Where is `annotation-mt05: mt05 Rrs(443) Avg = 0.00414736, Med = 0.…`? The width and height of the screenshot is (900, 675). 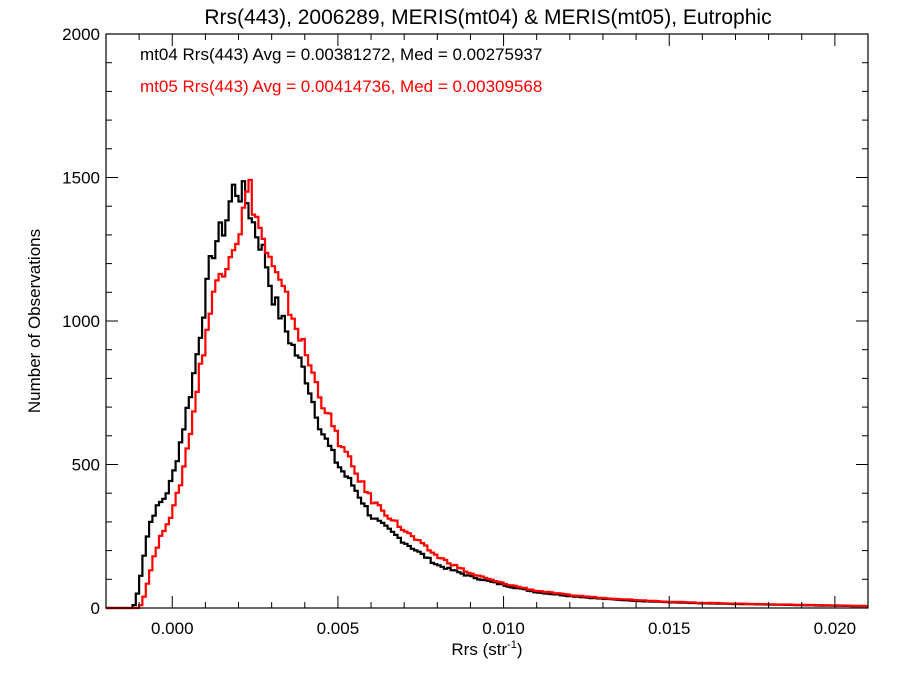
annotation-mt05: mt05 Rrs(443) Avg = 0.00414736, Med = 0.… is located at coordinates (341, 86).